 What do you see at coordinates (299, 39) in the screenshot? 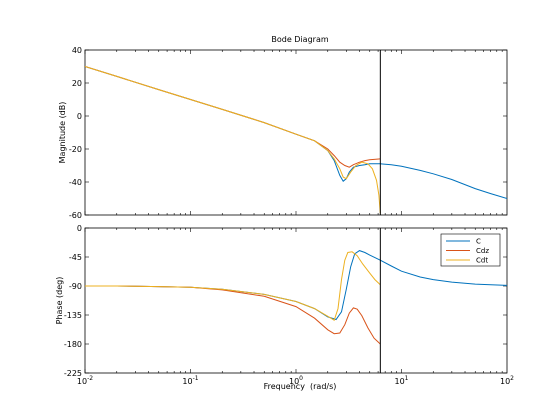
I see `chart-title: Bode Diagram` at bounding box center [299, 39].